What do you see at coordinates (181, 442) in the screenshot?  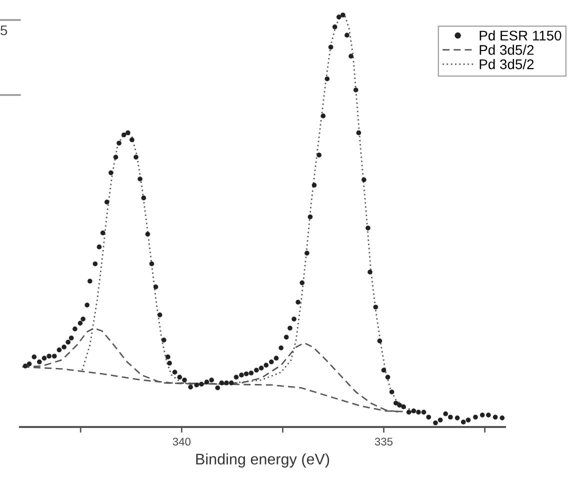 I see `x-tick-label: 340` at bounding box center [181, 442].